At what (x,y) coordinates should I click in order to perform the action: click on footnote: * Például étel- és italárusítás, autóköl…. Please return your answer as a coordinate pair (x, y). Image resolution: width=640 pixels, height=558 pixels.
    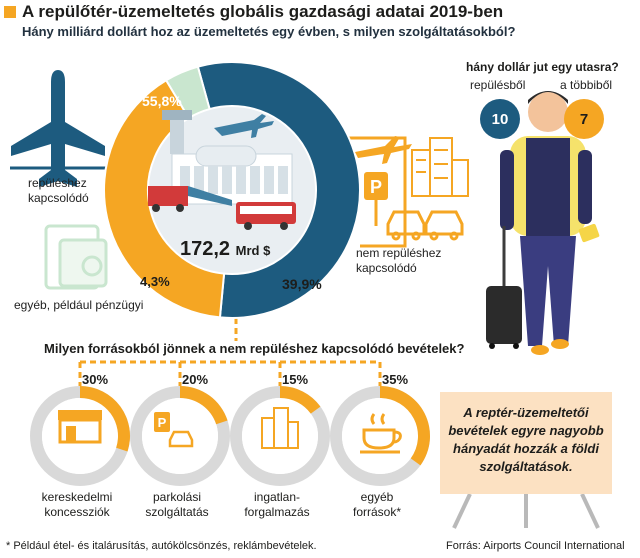
    Looking at the image, I should click on (161, 546).